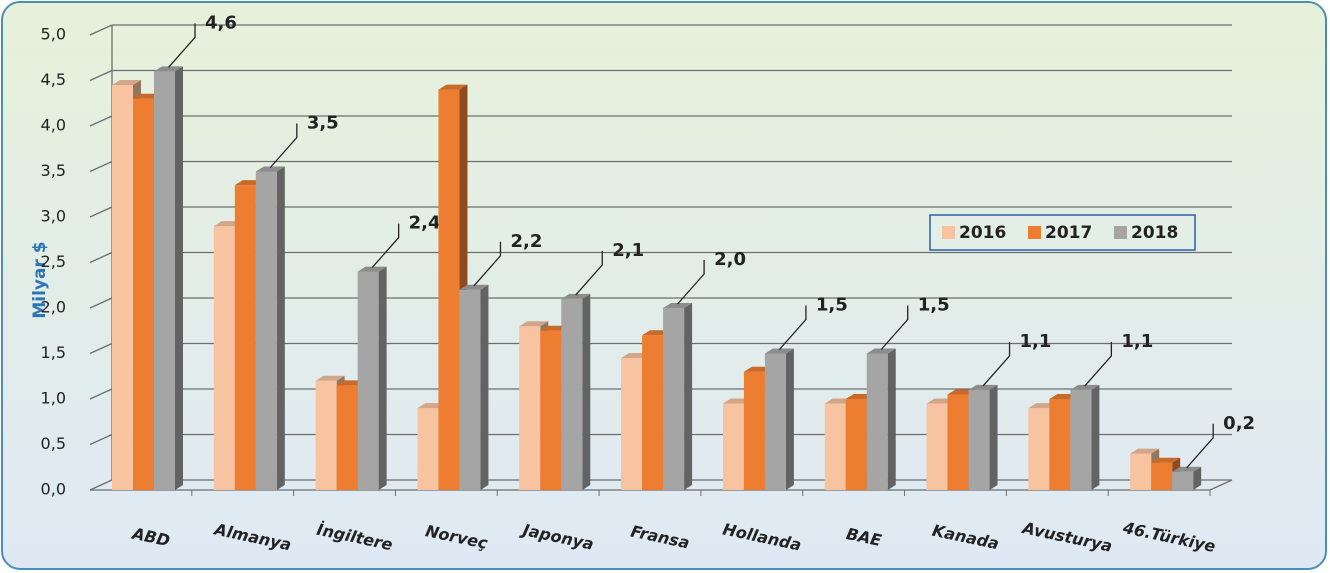 The image size is (1330, 573). I want to click on legend-box, so click(1062, 232).